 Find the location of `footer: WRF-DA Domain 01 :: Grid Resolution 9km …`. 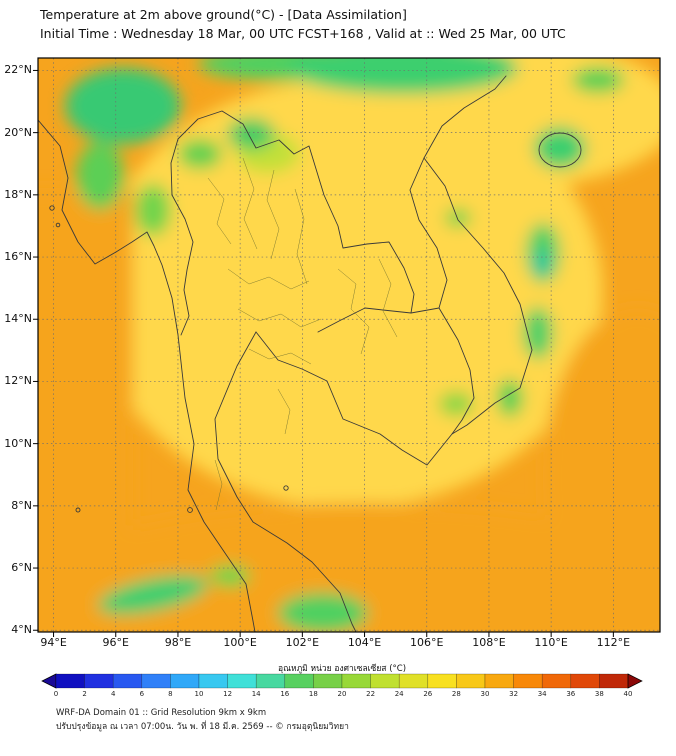

footer: WRF-DA Domain 01 :: Grid Resolution 9km … is located at coordinates (202, 720).